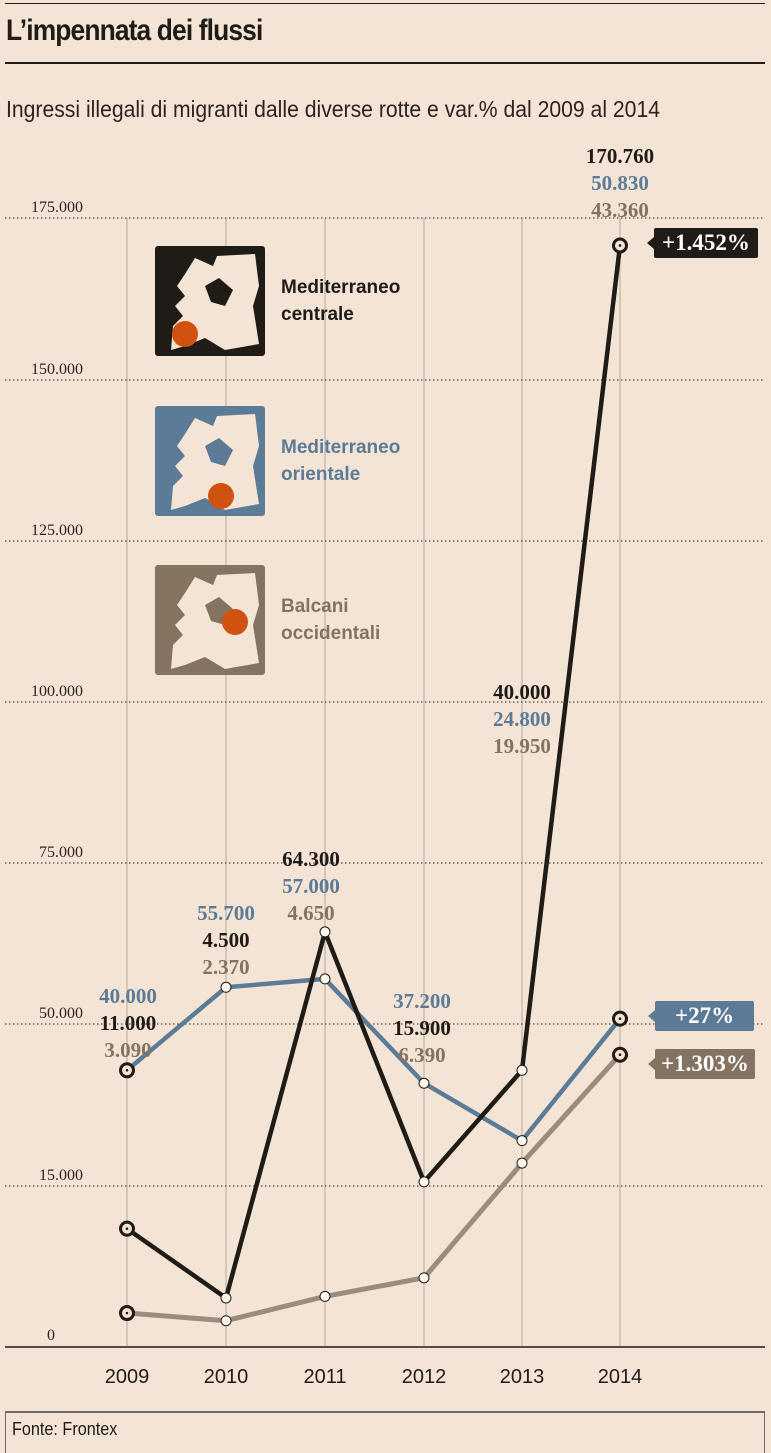  What do you see at coordinates (341, 301) in the screenshot?
I see `legend-label: Mediterraneo centrale` at bounding box center [341, 301].